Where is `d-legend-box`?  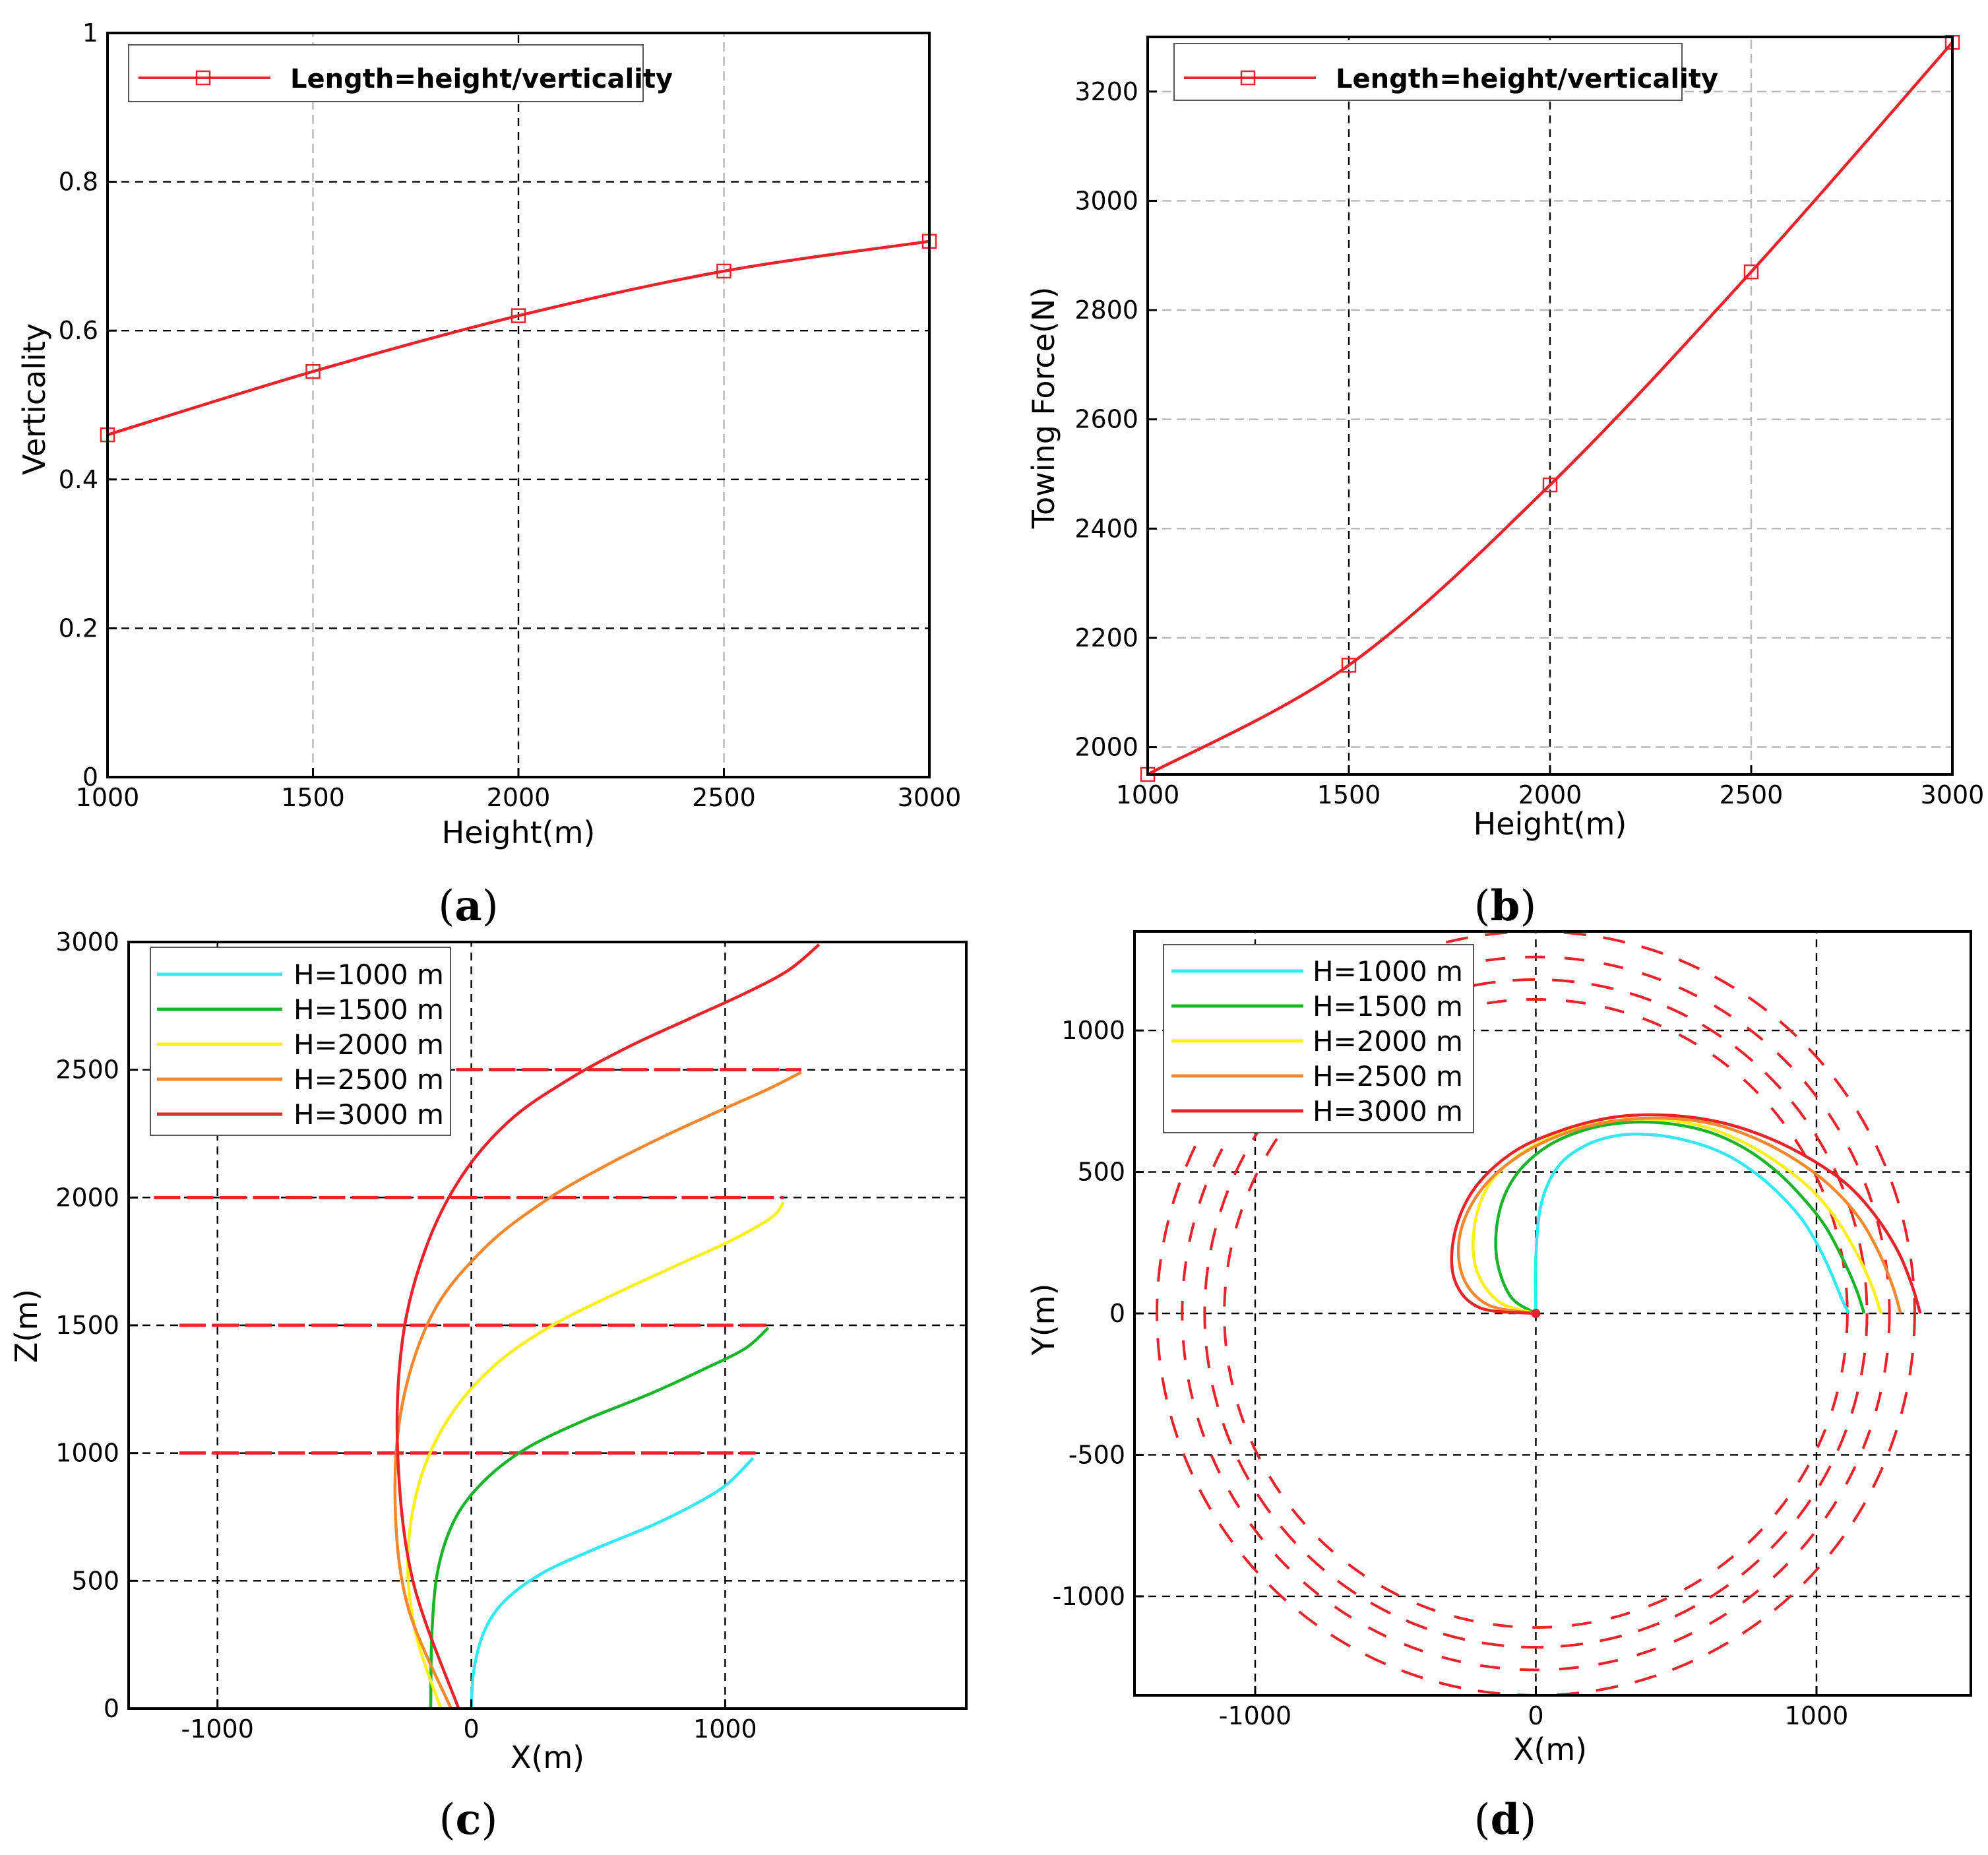
d-legend-box is located at coordinates (1318, 1038).